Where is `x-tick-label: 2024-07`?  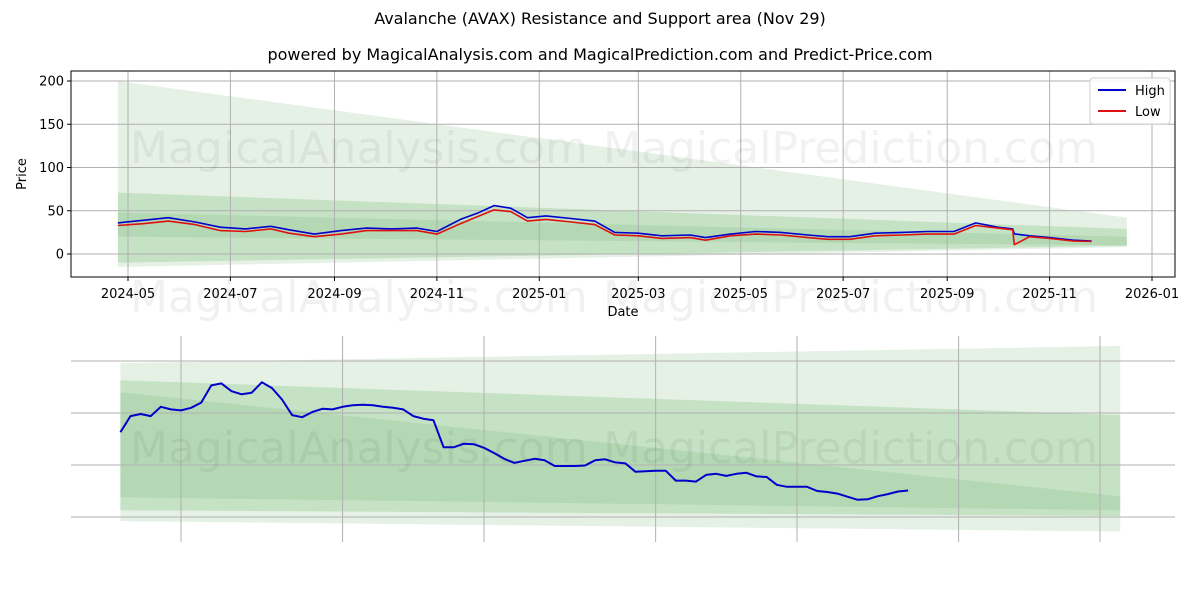
x-tick-label: 2024-07 is located at coordinates (230, 294).